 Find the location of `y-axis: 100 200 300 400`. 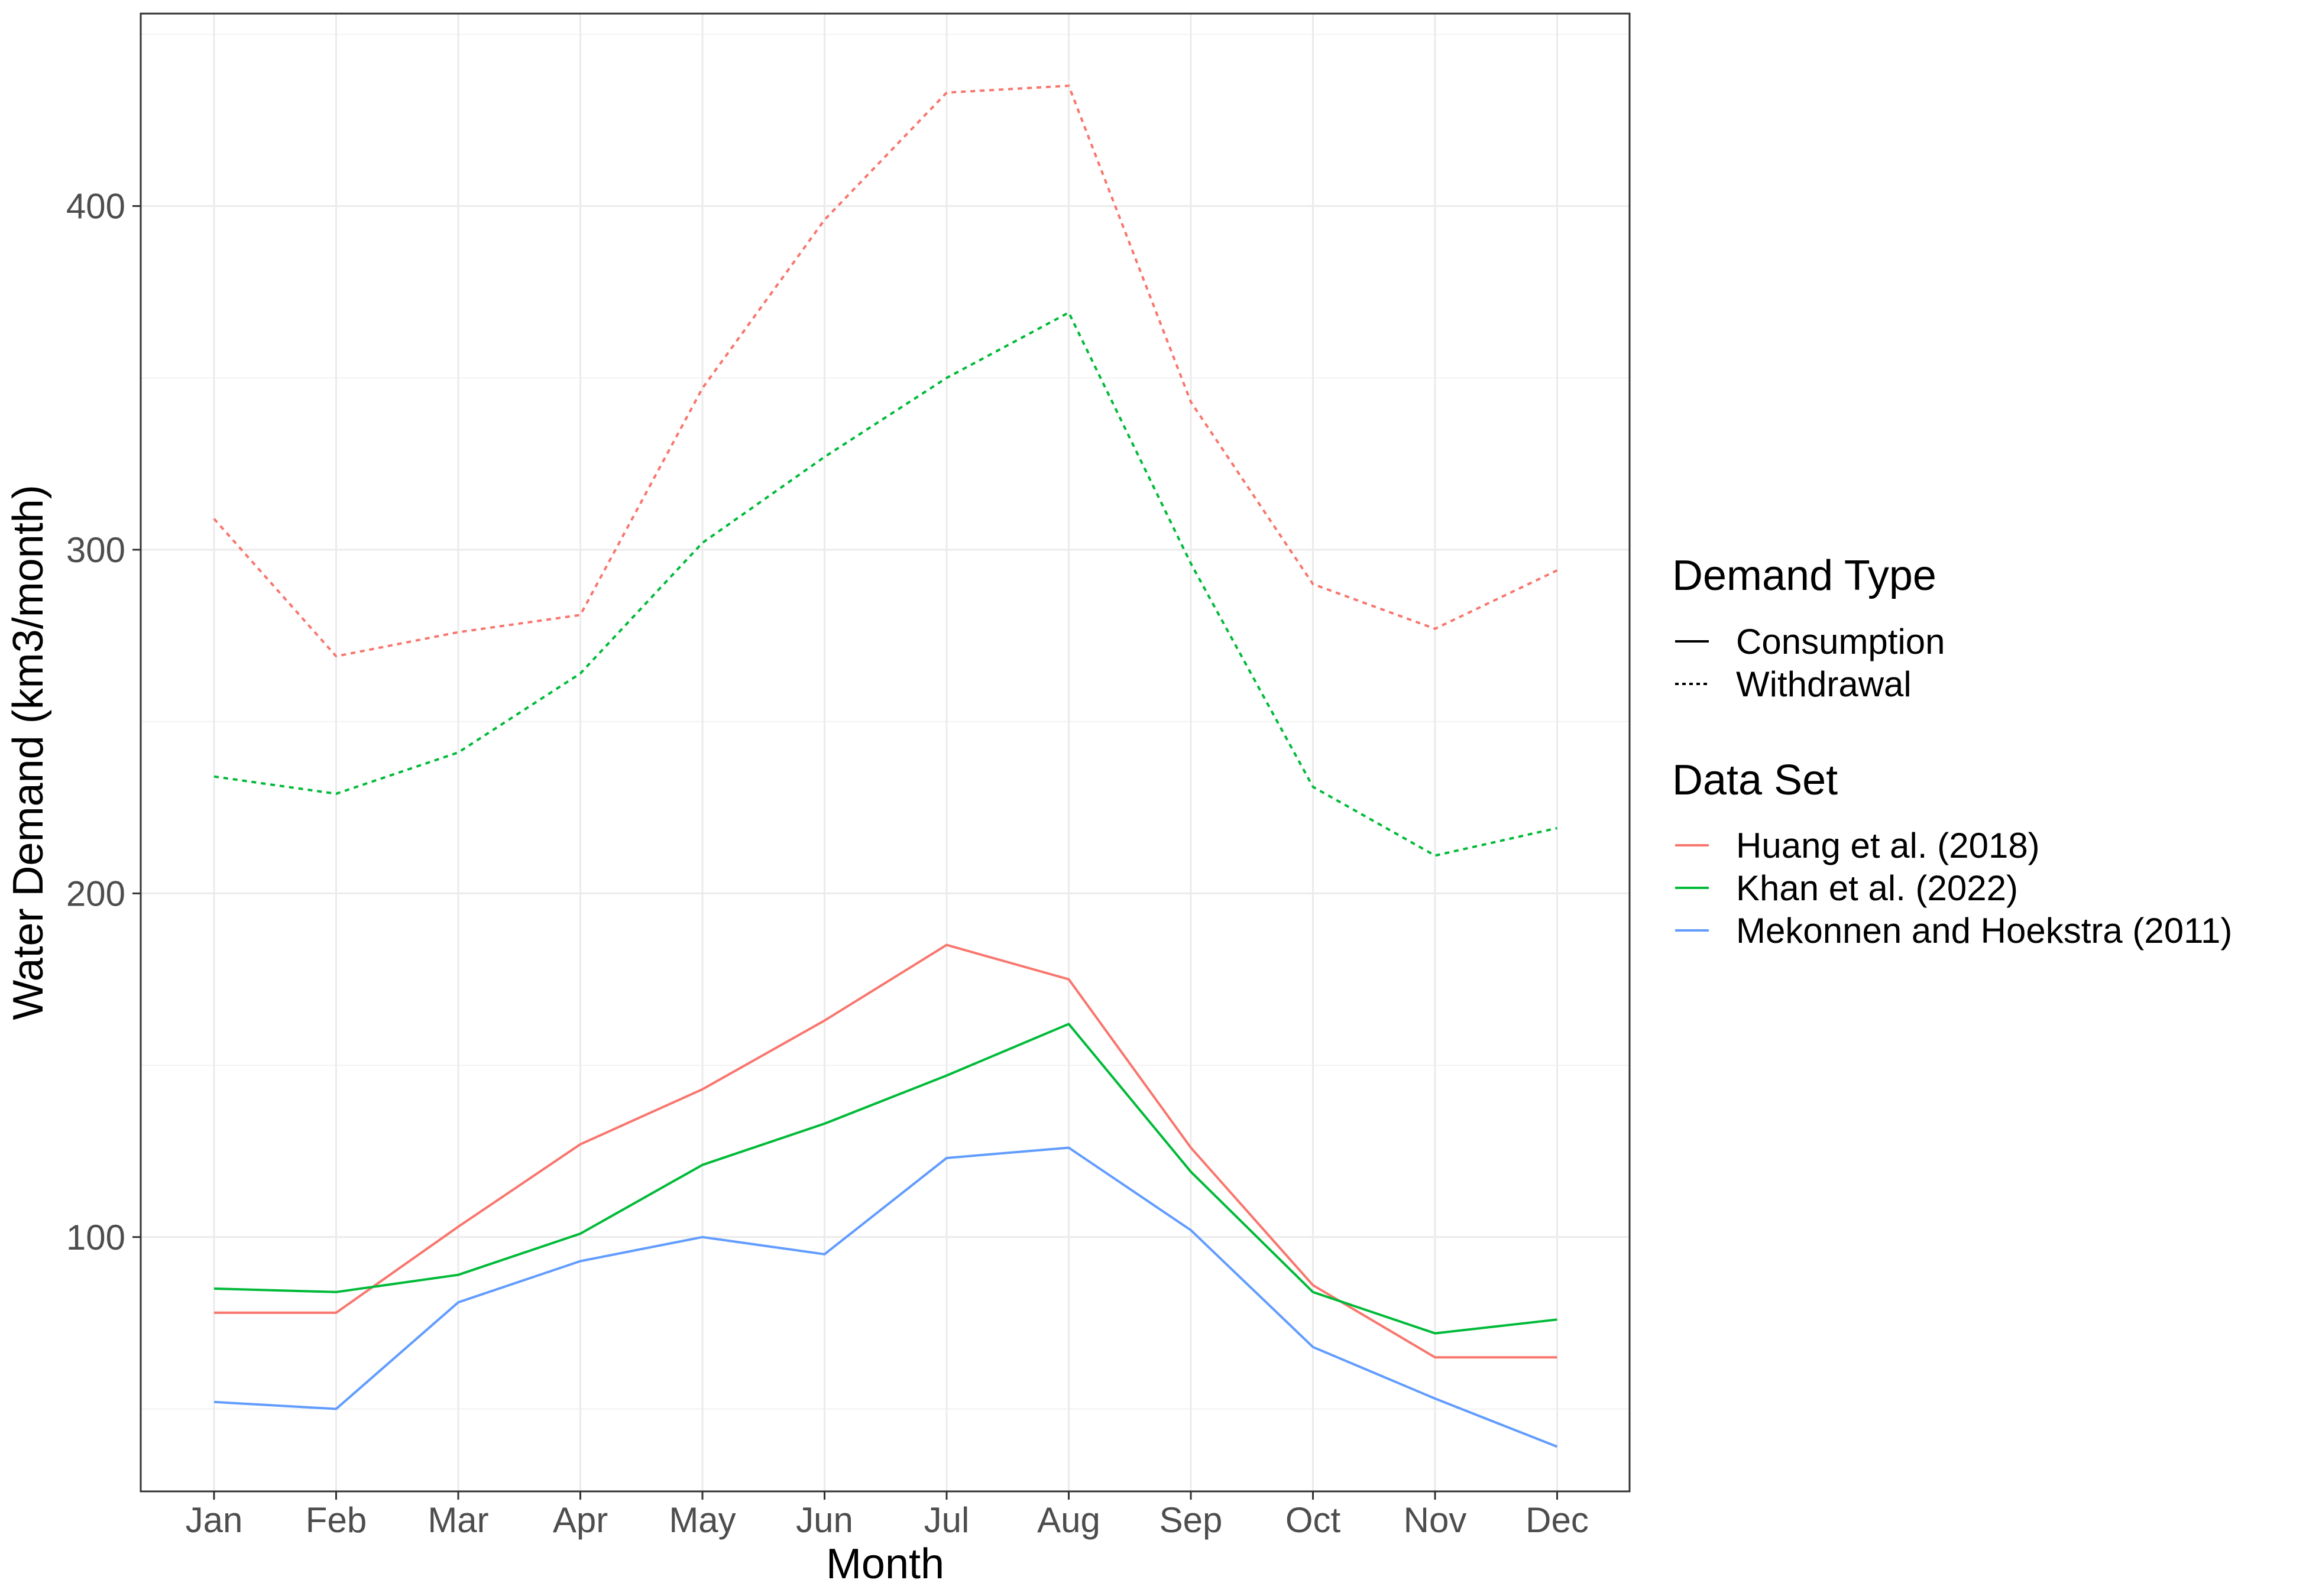

y-axis: 100 200 300 400 is located at coordinates (103, 722).